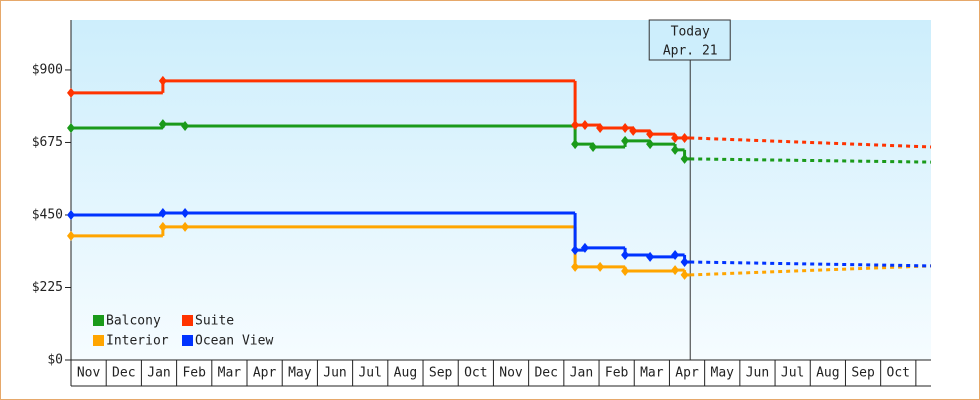 The image size is (980, 400). What do you see at coordinates (55, 360) in the screenshot?
I see `y-tick-label: $0` at bounding box center [55, 360].